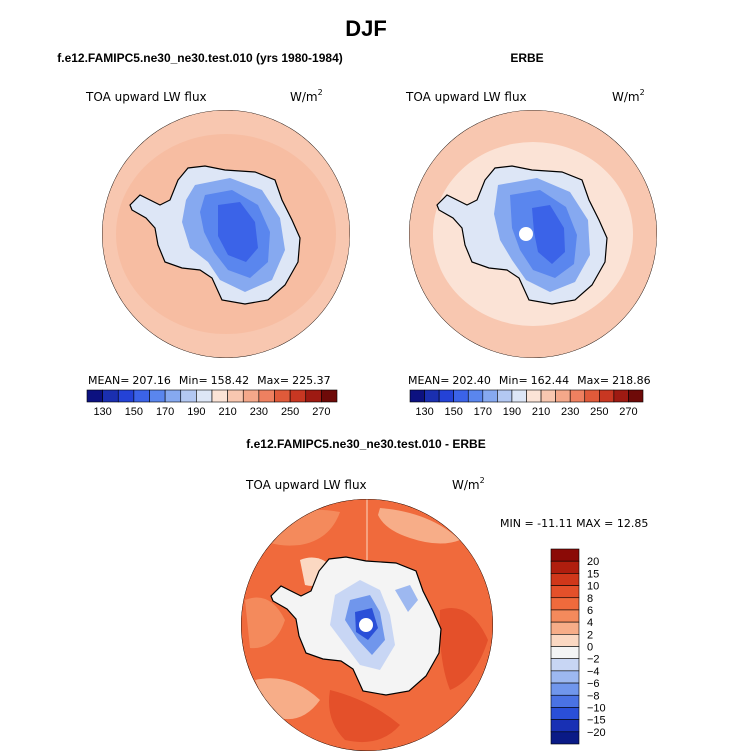  What do you see at coordinates (590, 623) in the screenshot?
I see `panel-difference-colorbar-tick-label: 4` at bounding box center [590, 623].